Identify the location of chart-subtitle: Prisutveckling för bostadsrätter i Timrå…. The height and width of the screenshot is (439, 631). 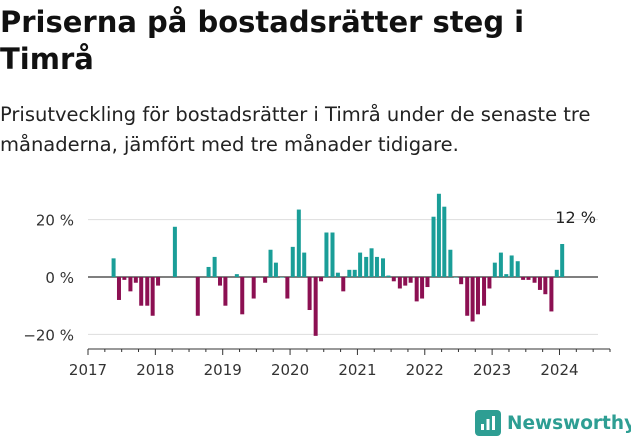
(295, 129).